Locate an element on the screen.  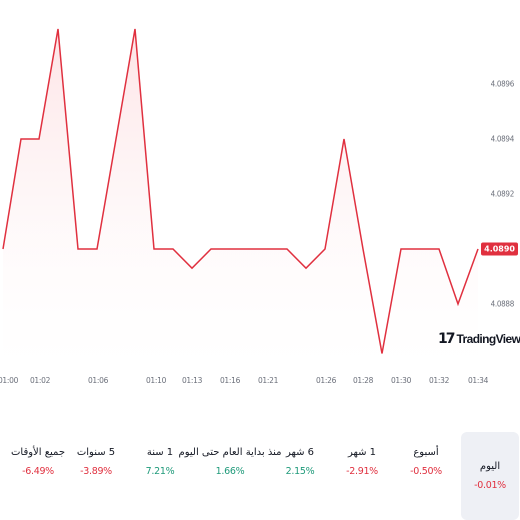
period-change-value: 2.91%- is located at coordinates (362, 471).